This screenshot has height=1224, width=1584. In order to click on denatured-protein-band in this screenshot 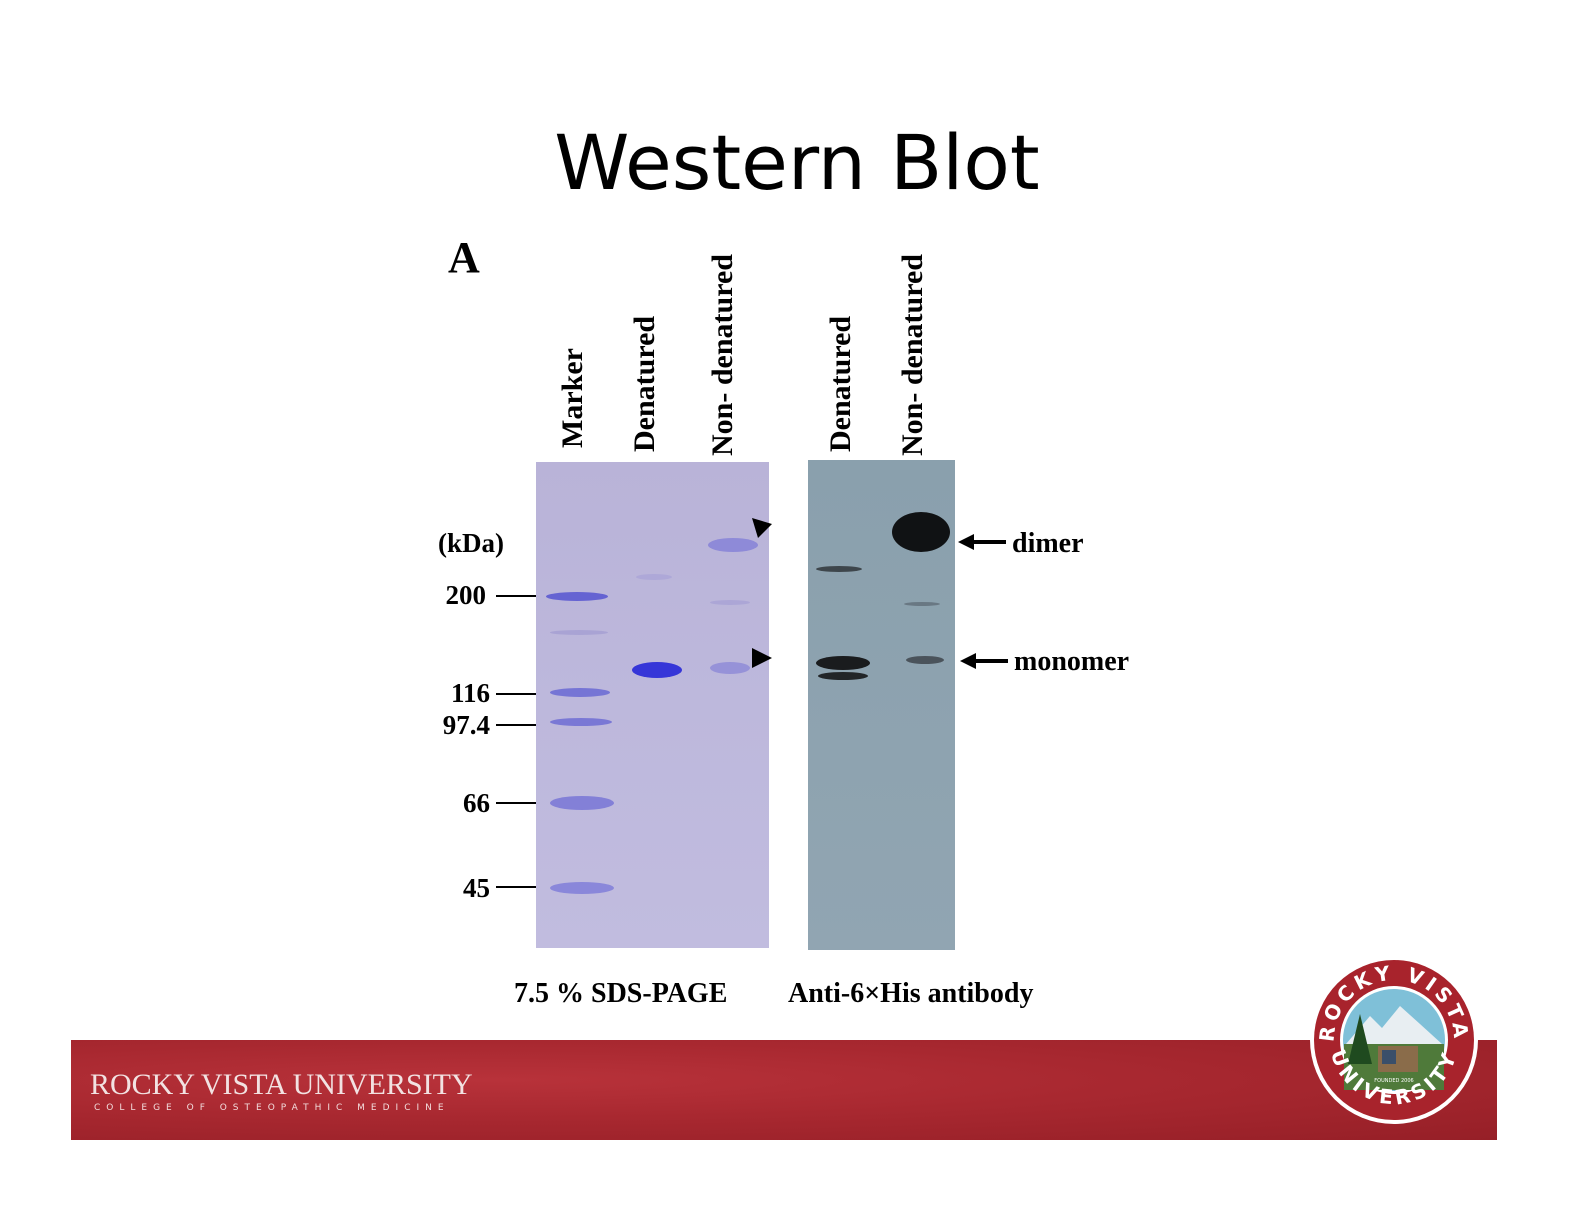, I will do `click(657, 670)`.